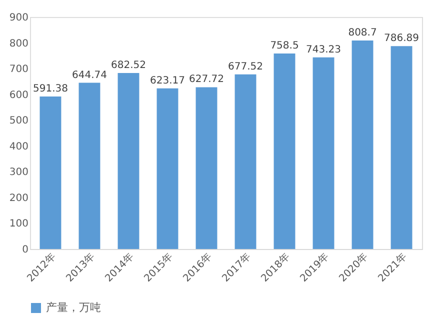 Image resolution: width=434 pixels, height=321 pixels. Describe the element at coordinates (18, 121) in the screenshot. I see `y-tick-label: 500` at that location.